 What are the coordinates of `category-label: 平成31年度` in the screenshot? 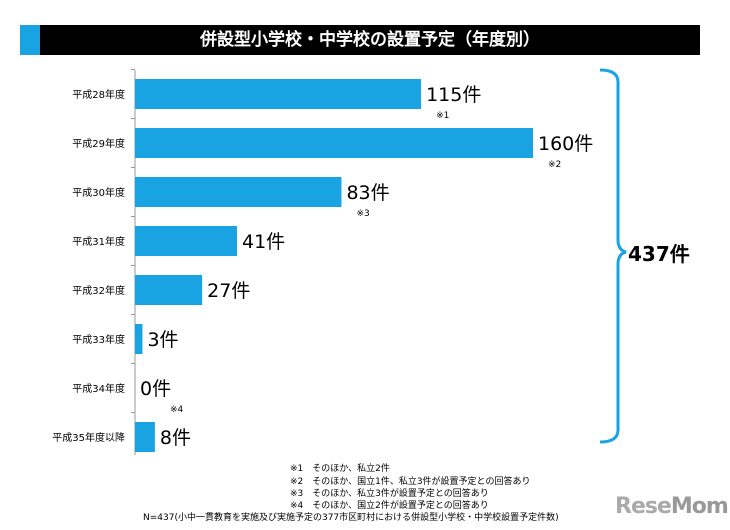 It's located at (98, 241).